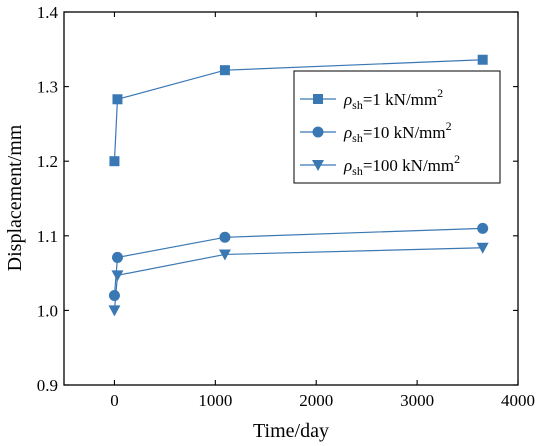 The width and height of the screenshot is (550, 446). Describe the element at coordinates (47, 385) in the screenshot. I see `y-tick-label-0: 0.9` at that location.